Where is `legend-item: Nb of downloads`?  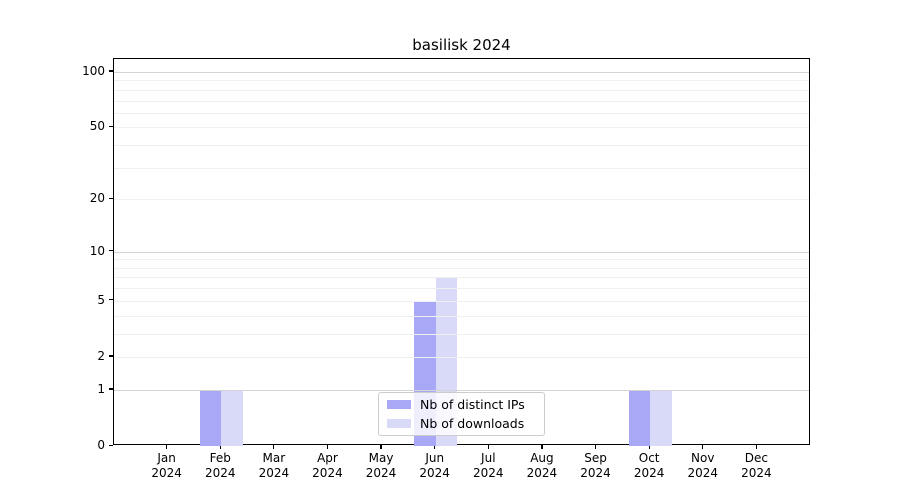 legend-item: Nb of downloads is located at coordinates (461, 423).